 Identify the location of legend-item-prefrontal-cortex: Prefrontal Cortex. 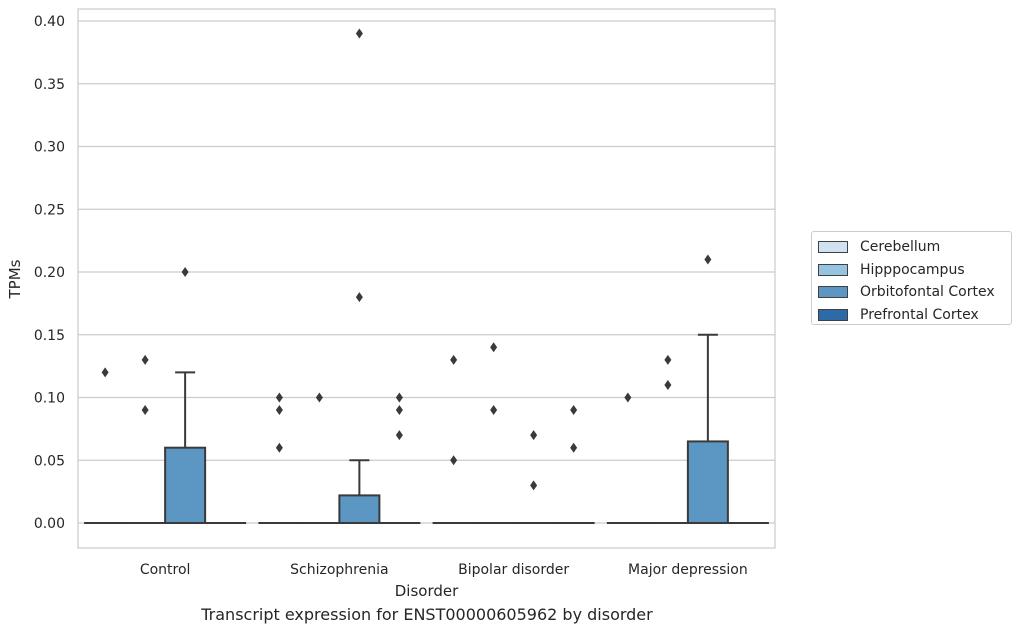
(911, 315).